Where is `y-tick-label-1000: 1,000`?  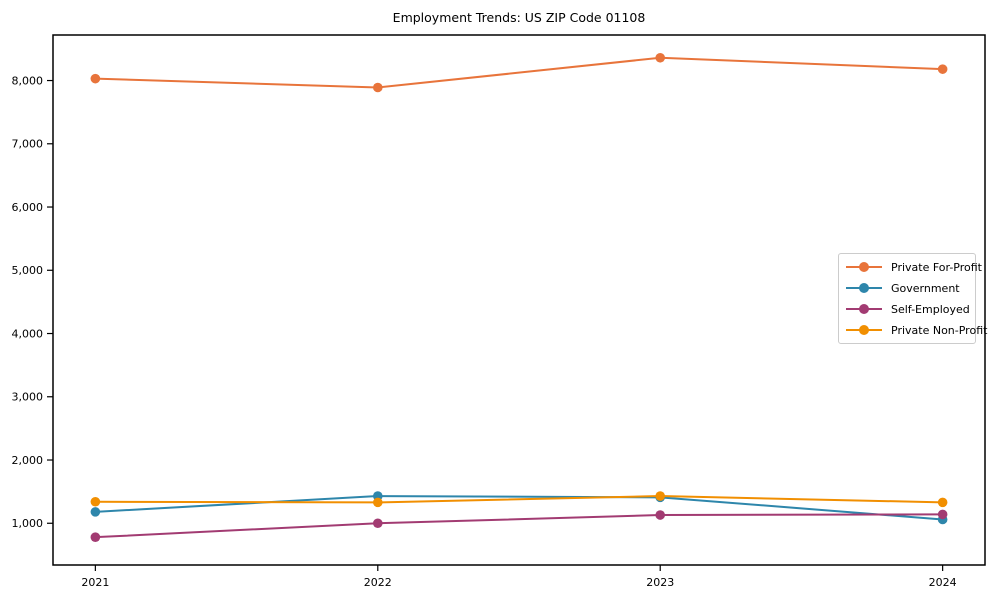 y-tick-label-1000: 1,000 is located at coordinates (28, 523).